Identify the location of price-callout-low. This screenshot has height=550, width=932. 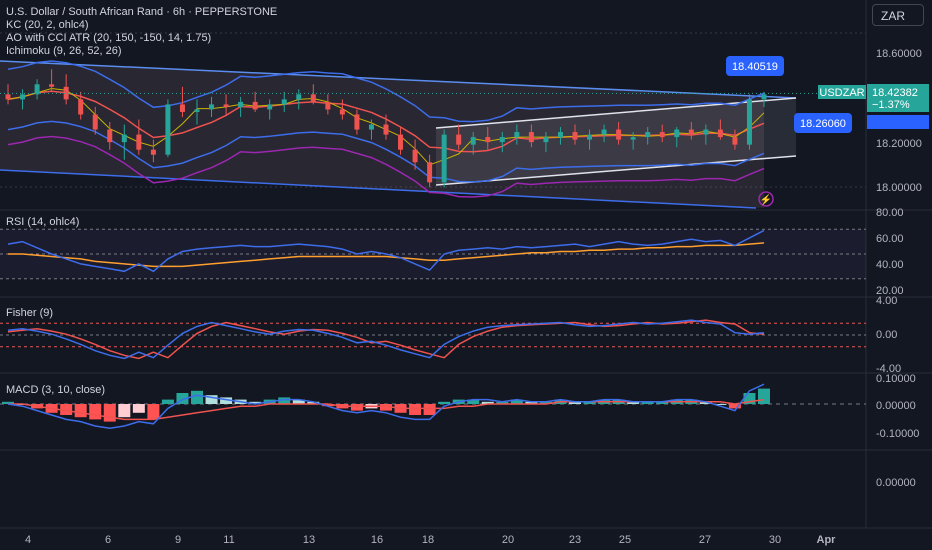
(823, 123).